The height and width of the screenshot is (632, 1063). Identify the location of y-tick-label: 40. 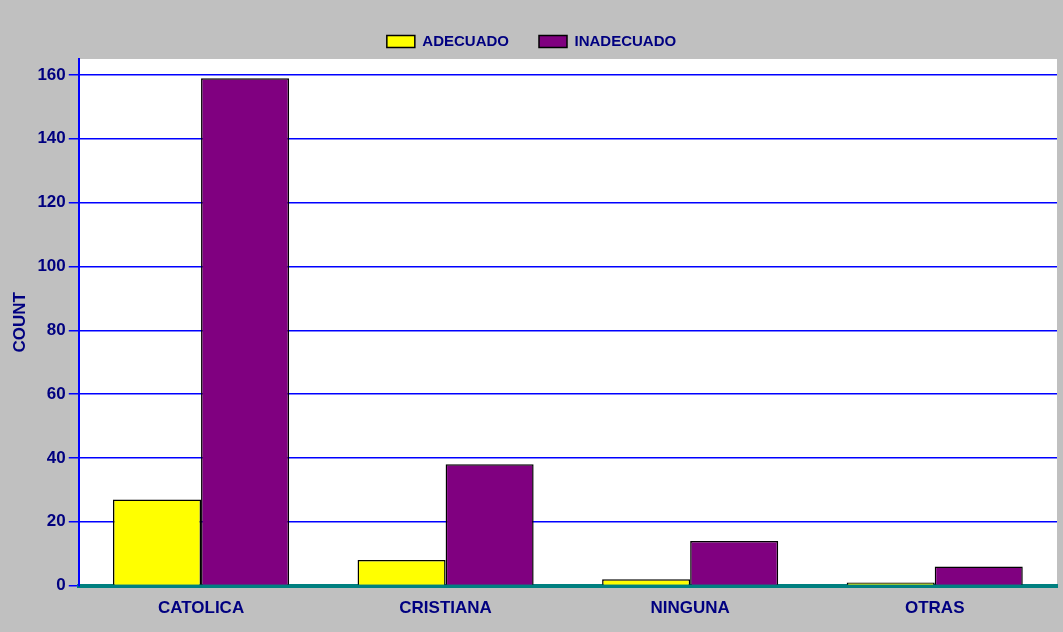
(56, 457).